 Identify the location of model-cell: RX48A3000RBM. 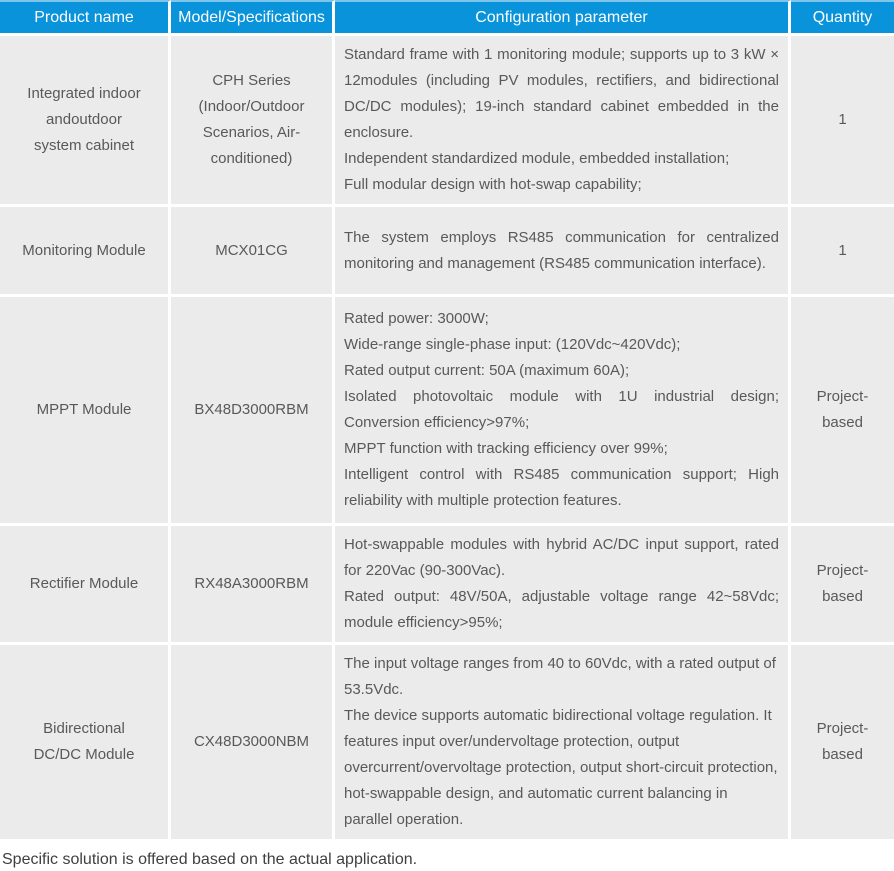
(253, 585).